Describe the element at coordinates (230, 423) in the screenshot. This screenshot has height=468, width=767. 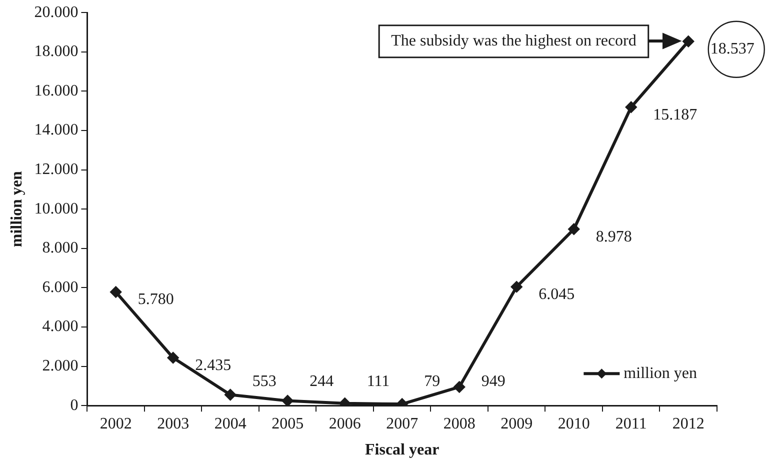
I see `x-tick-label: 2004` at that location.